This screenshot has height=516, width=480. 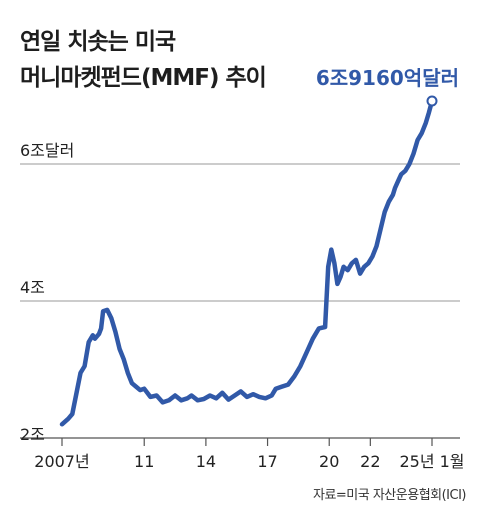 I want to click on x-tick-label: 20, so click(x=329, y=461).